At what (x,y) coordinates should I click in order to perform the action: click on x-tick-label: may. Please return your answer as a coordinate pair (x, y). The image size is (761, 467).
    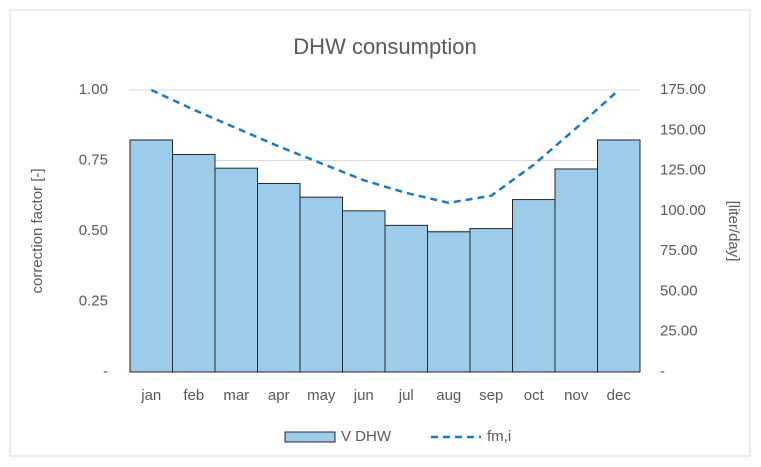
    Looking at the image, I should click on (321, 395).